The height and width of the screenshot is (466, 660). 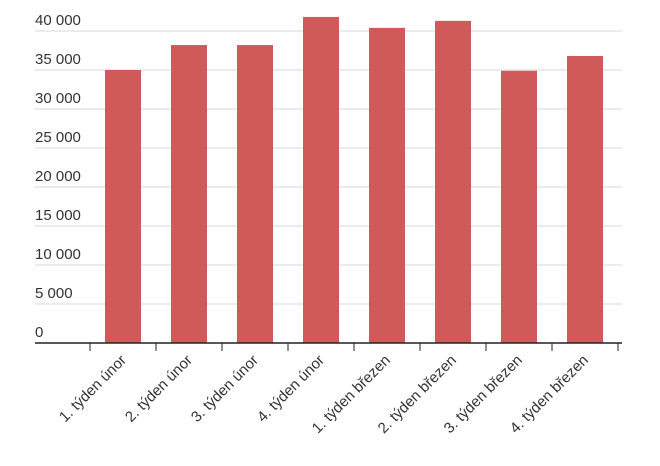 I want to click on y-tick-label: 0, so click(x=39, y=332).